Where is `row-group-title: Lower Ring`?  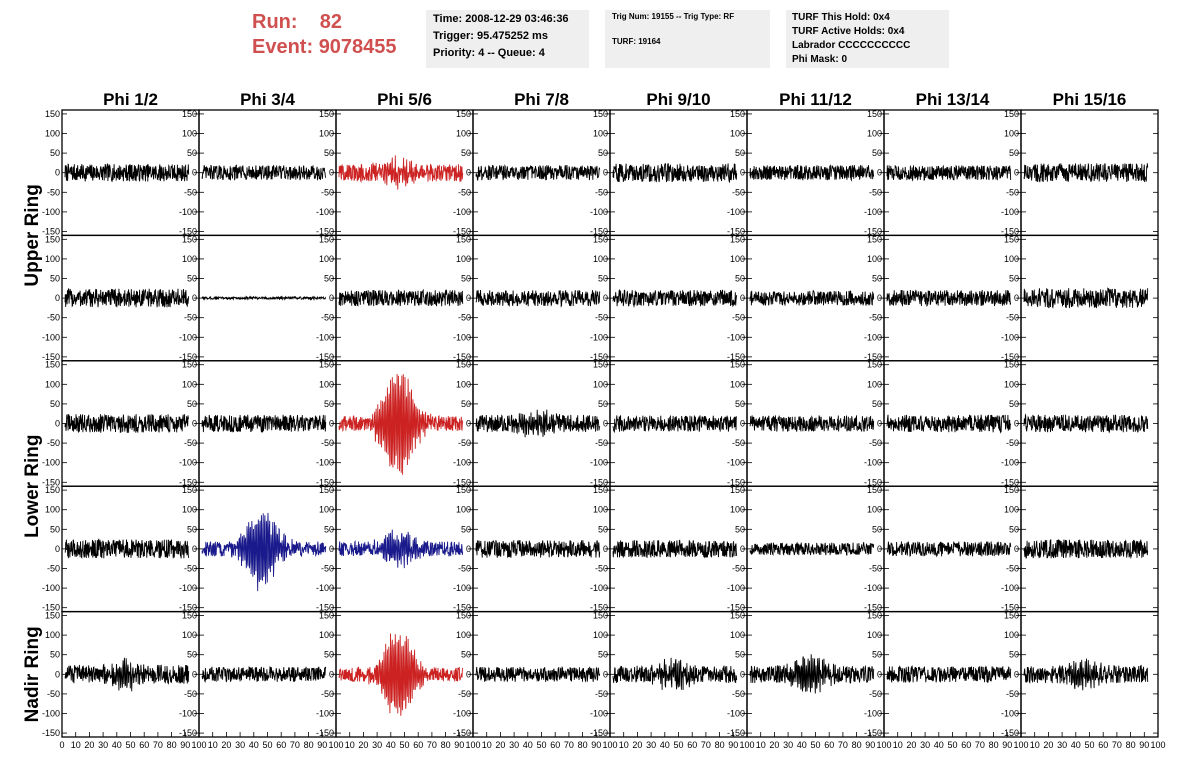 row-group-title: Lower Ring is located at coordinates (32, 485).